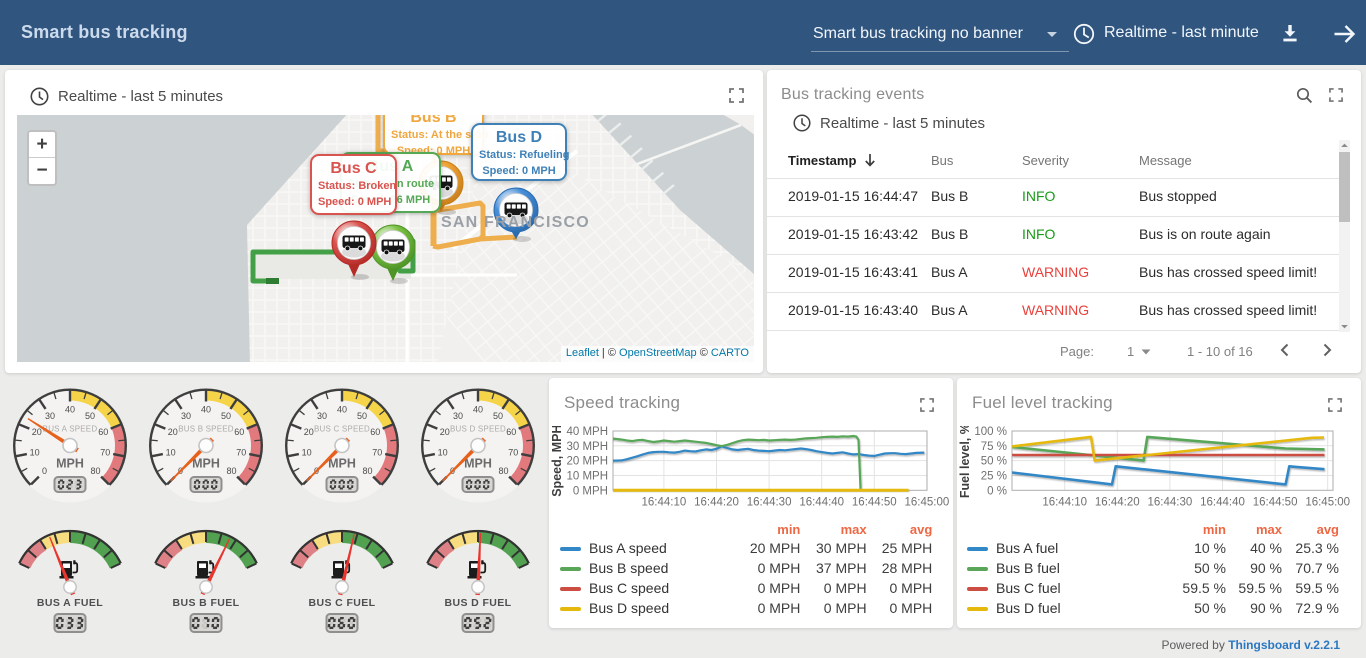  Describe the element at coordinates (1284, 645) in the screenshot. I see `thingsboard-link: Thingsboard v.2.2.1` at that location.